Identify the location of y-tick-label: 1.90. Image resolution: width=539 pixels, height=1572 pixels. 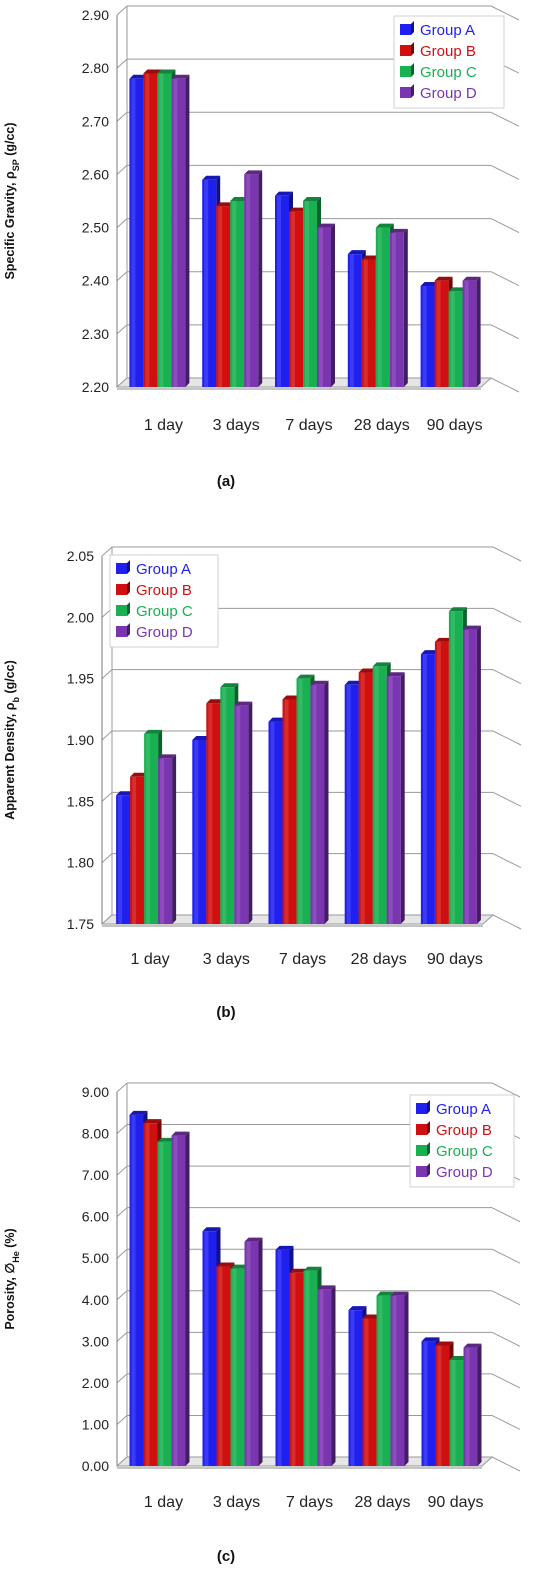
(80, 740).